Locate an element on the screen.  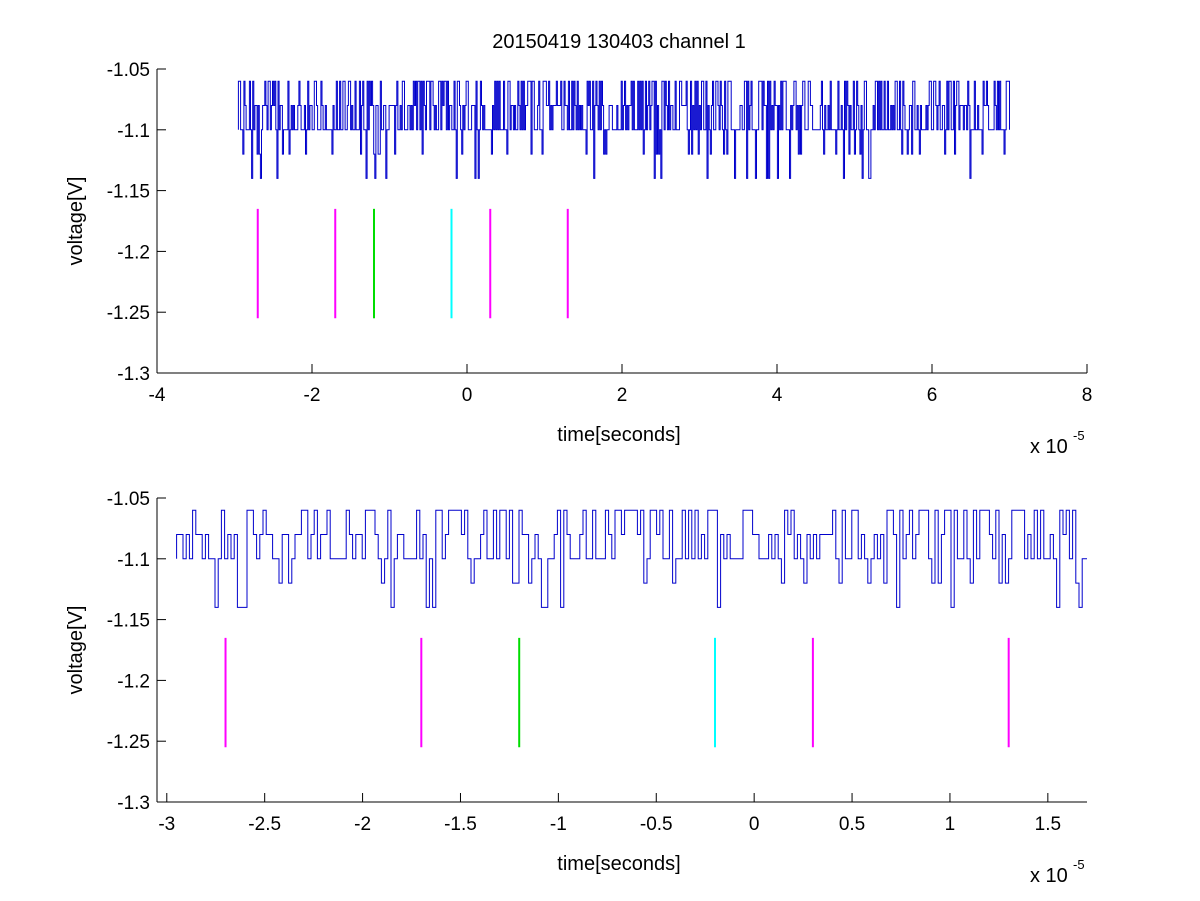
x-tick-label: -1 is located at coordinates (558, 824).